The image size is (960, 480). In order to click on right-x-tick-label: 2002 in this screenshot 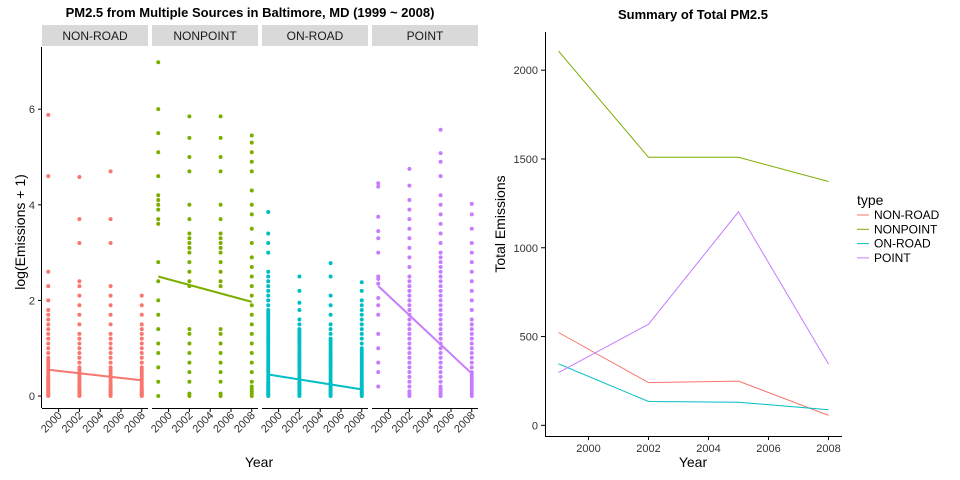, I will do `click(648, 449)`.